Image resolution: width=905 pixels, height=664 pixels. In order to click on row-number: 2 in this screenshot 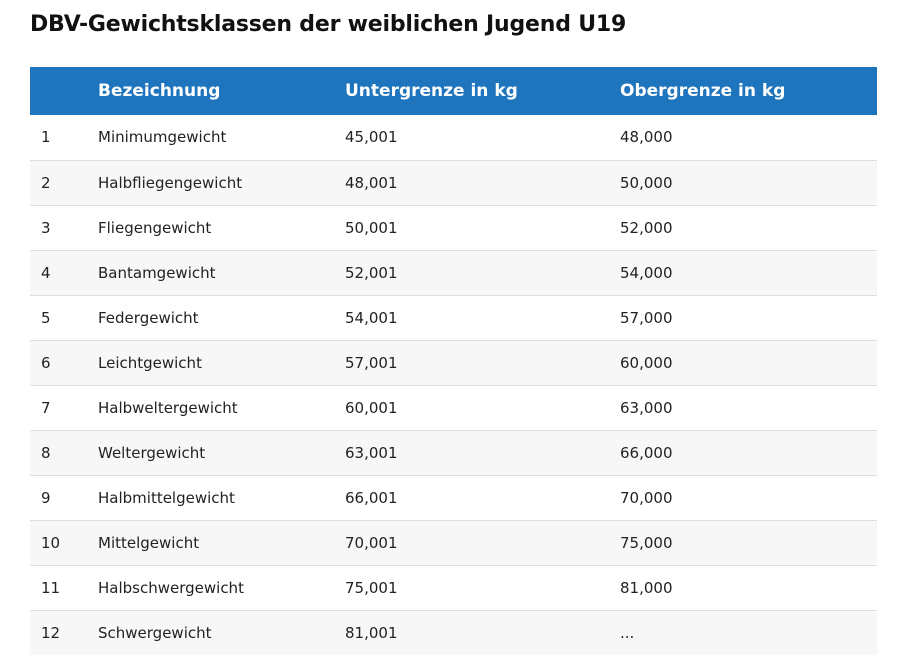, I will do `click(46, 182)`.